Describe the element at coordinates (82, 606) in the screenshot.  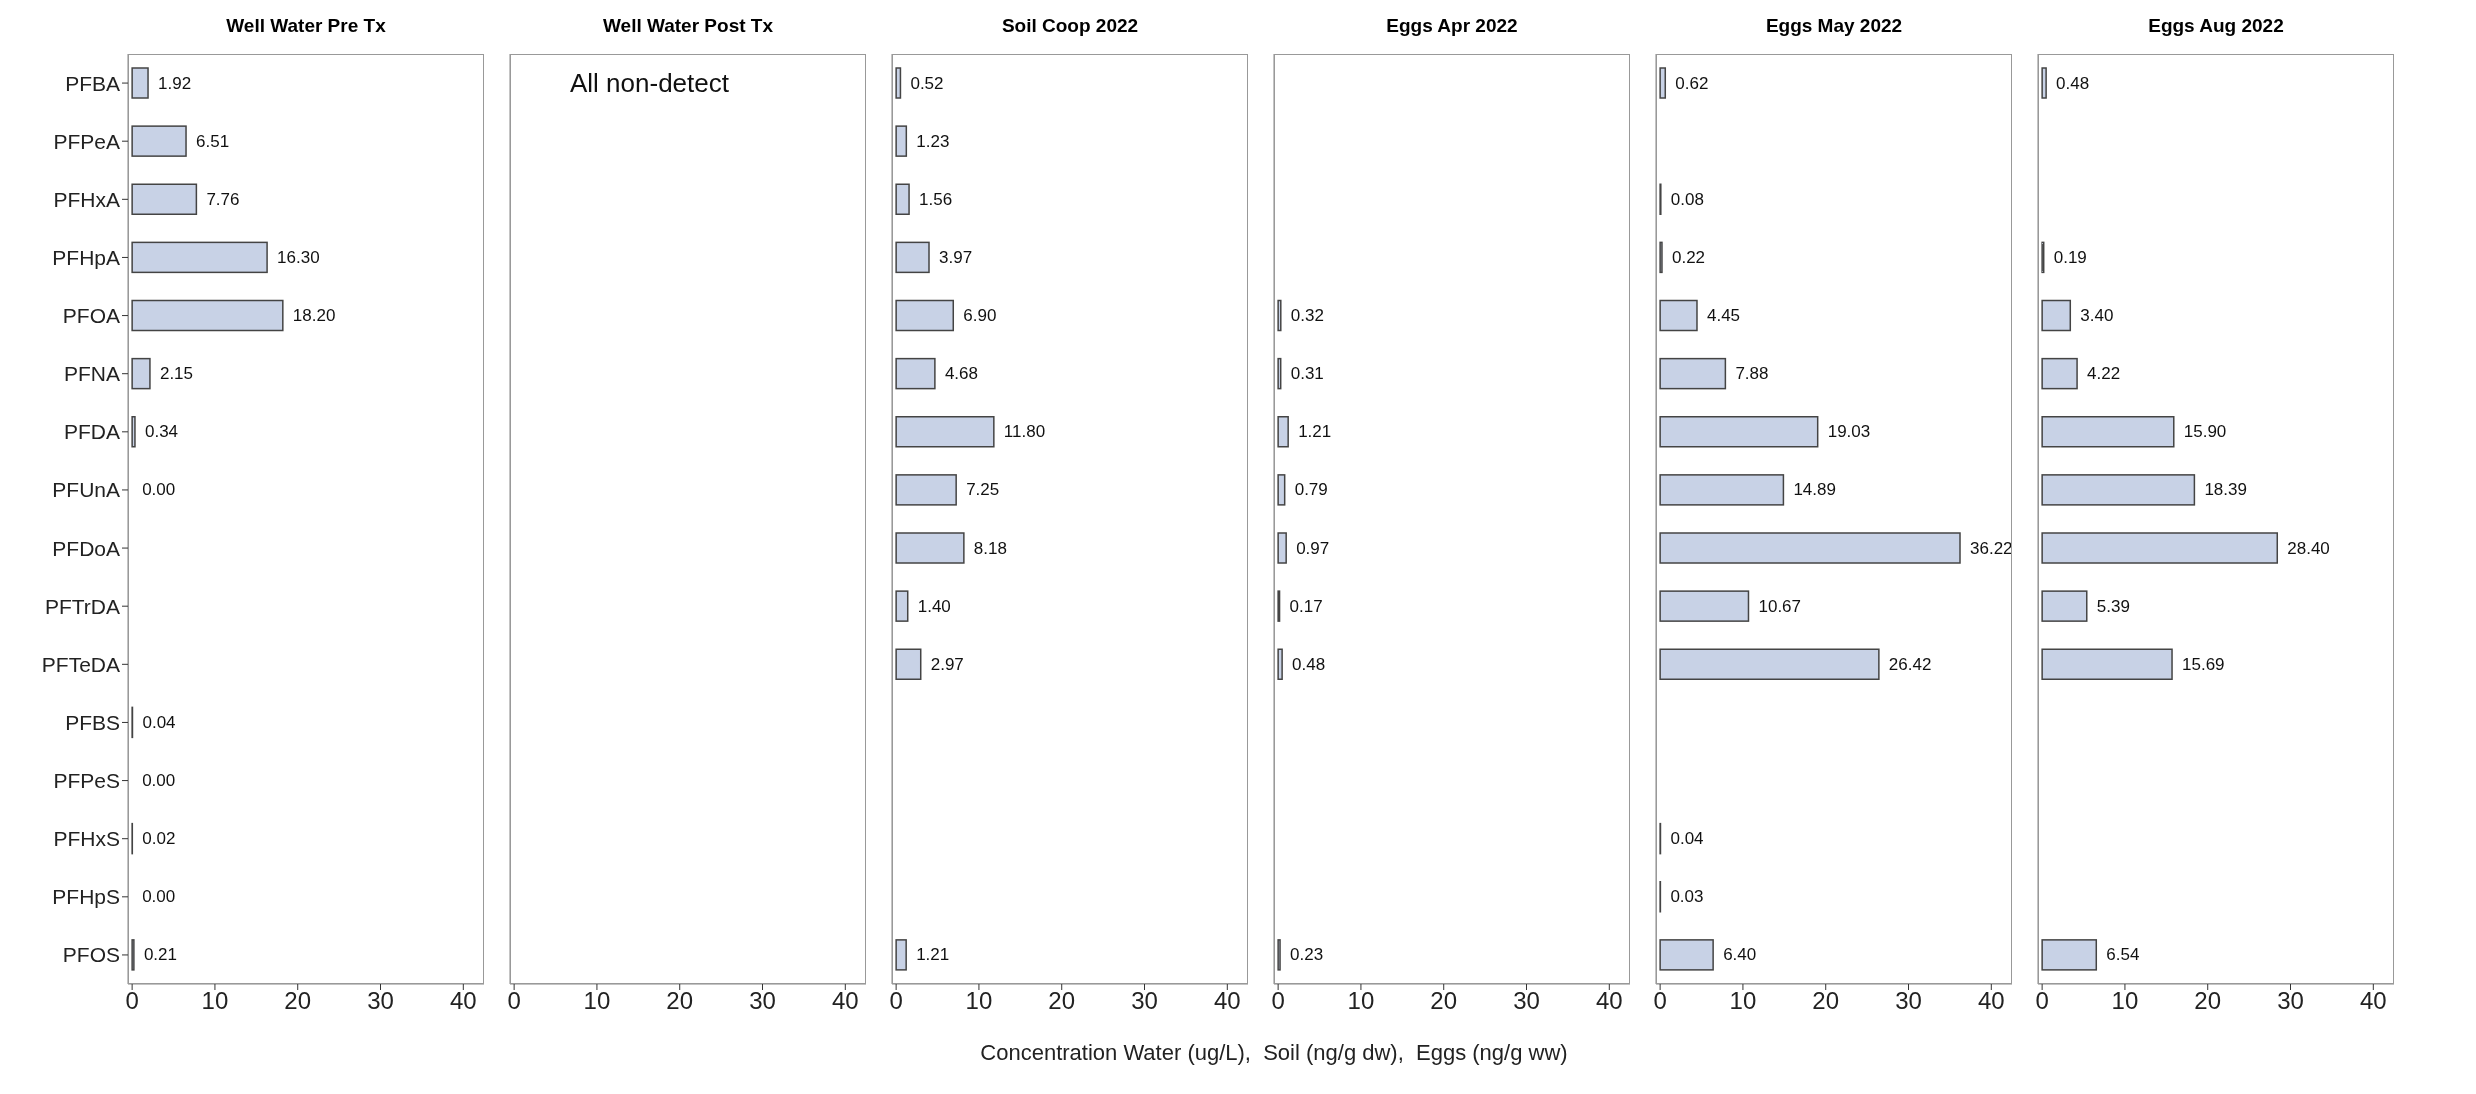
I see `y-tick-label: PFTrDA` at that location.